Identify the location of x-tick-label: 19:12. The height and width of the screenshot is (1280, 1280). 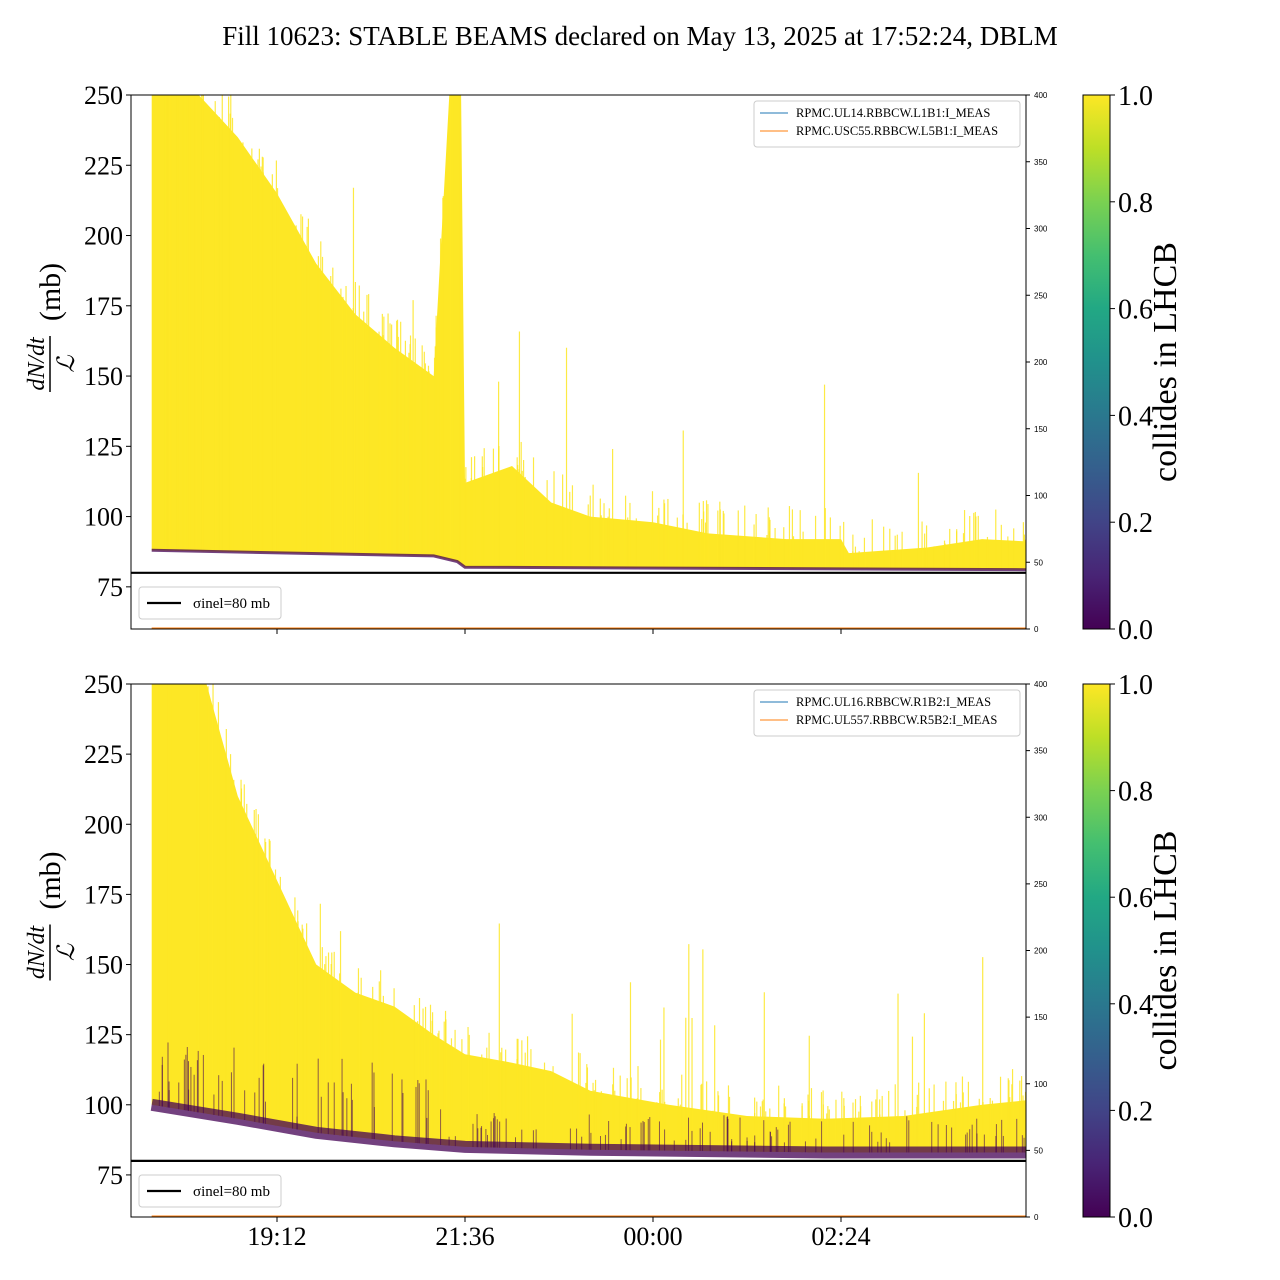
(276, 1236).